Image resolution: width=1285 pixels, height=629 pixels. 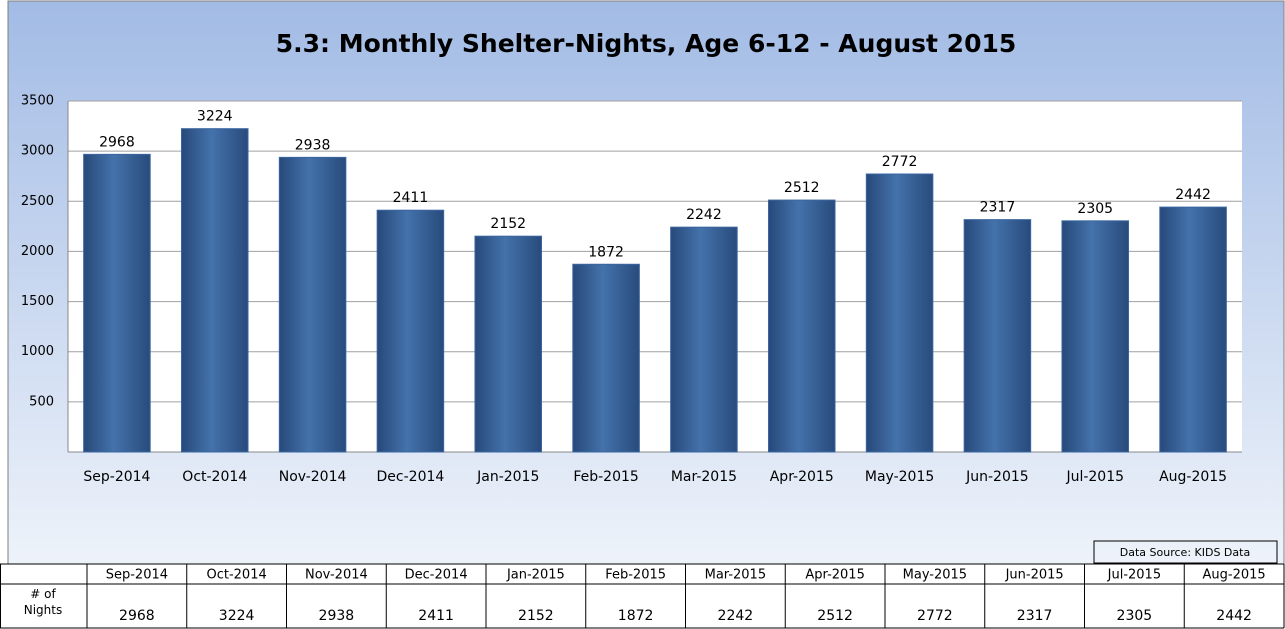 What do you see at coordinates (605, 477) in the screenshot?
I see `x-tick-label: Feb-2015` at bounding box center [605, 477].